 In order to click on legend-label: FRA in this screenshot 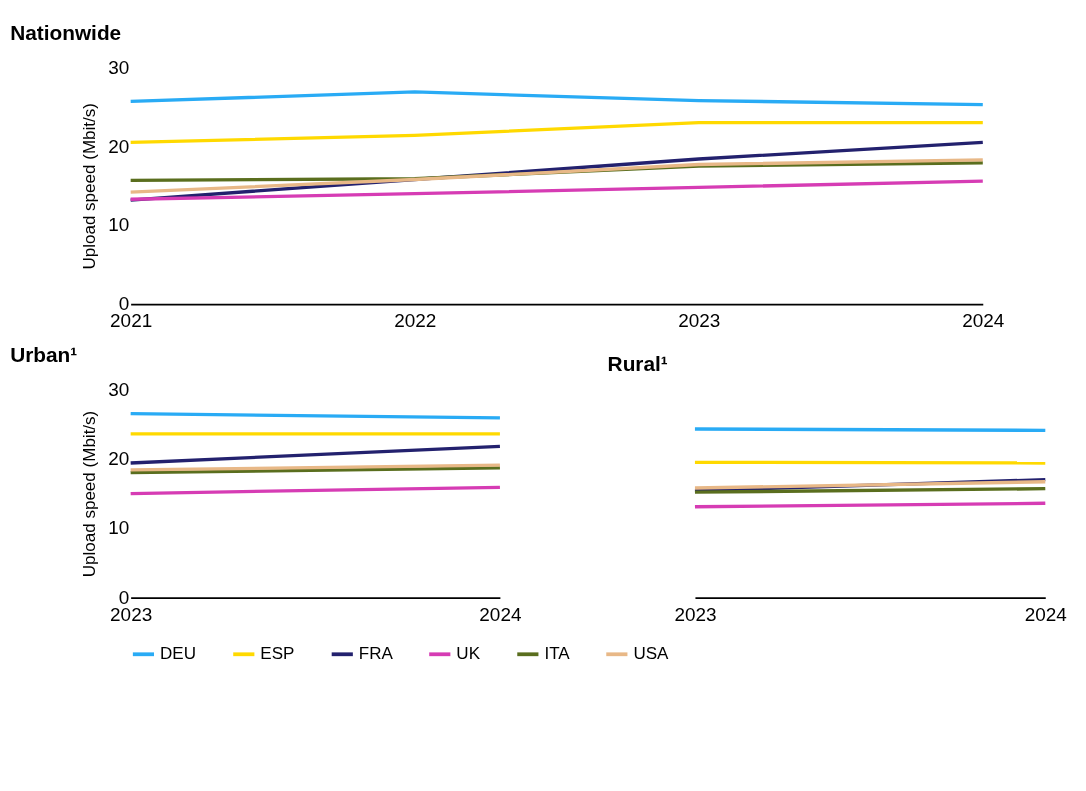, I will do `click(376, 653)`.